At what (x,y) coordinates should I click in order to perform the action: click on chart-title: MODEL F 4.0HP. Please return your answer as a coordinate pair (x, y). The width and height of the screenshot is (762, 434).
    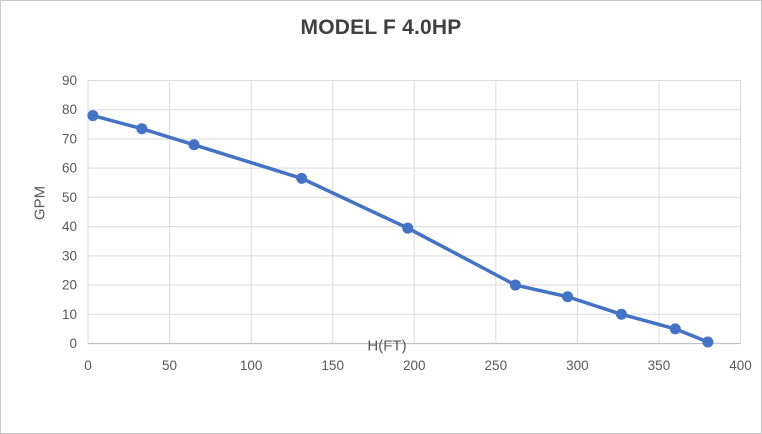
    Looking at the image, I should click on (381, 27).